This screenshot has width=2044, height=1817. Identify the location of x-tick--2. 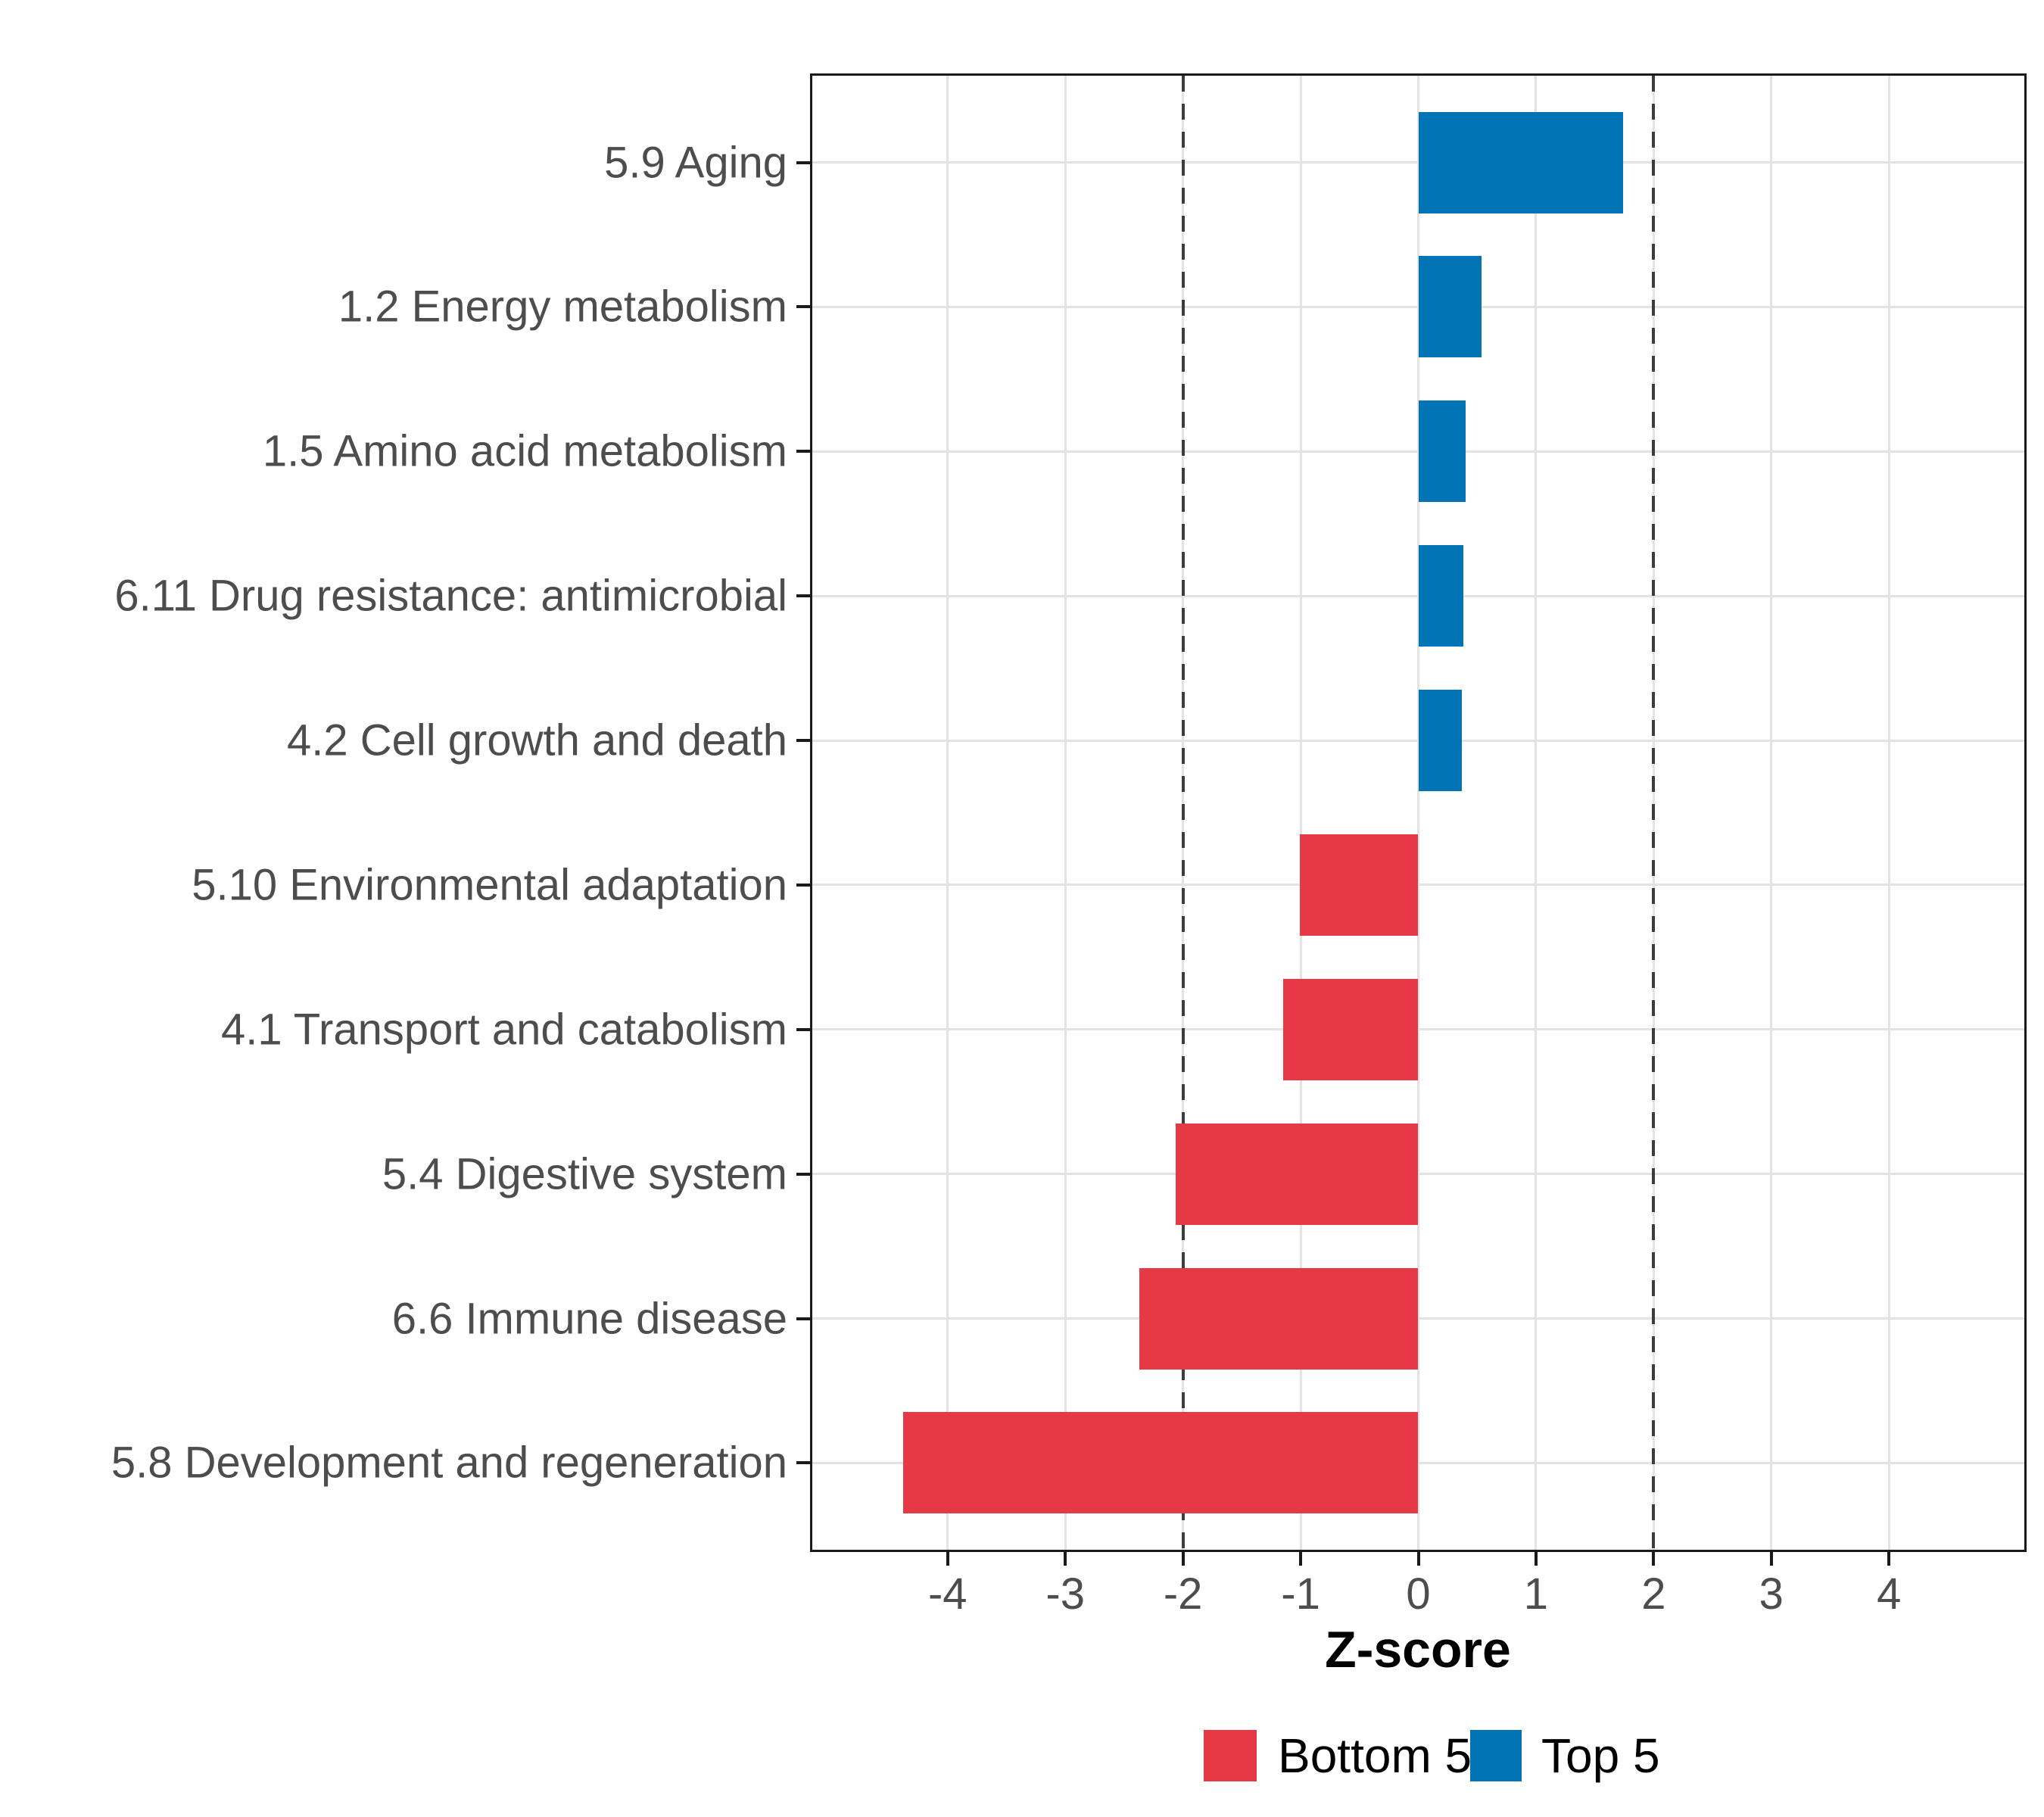
(1183, 1559).